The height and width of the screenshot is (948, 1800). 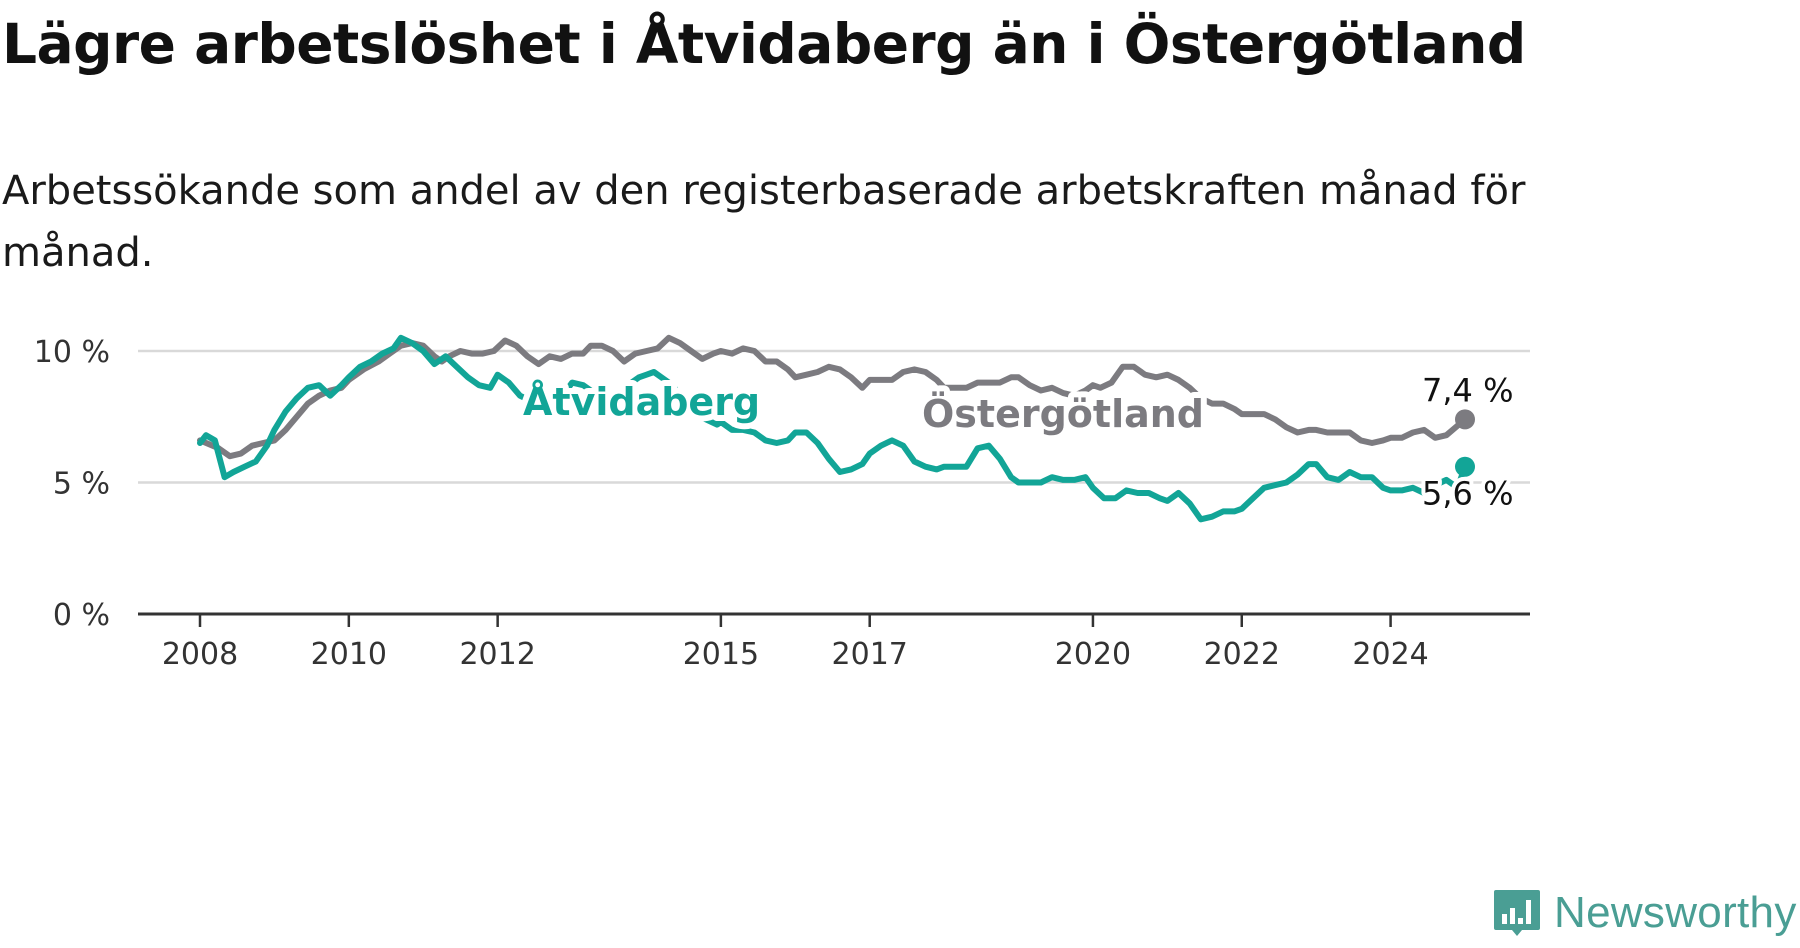 I want to click on end-value-halo: 5,6 %, so click(x=1467, y=494).